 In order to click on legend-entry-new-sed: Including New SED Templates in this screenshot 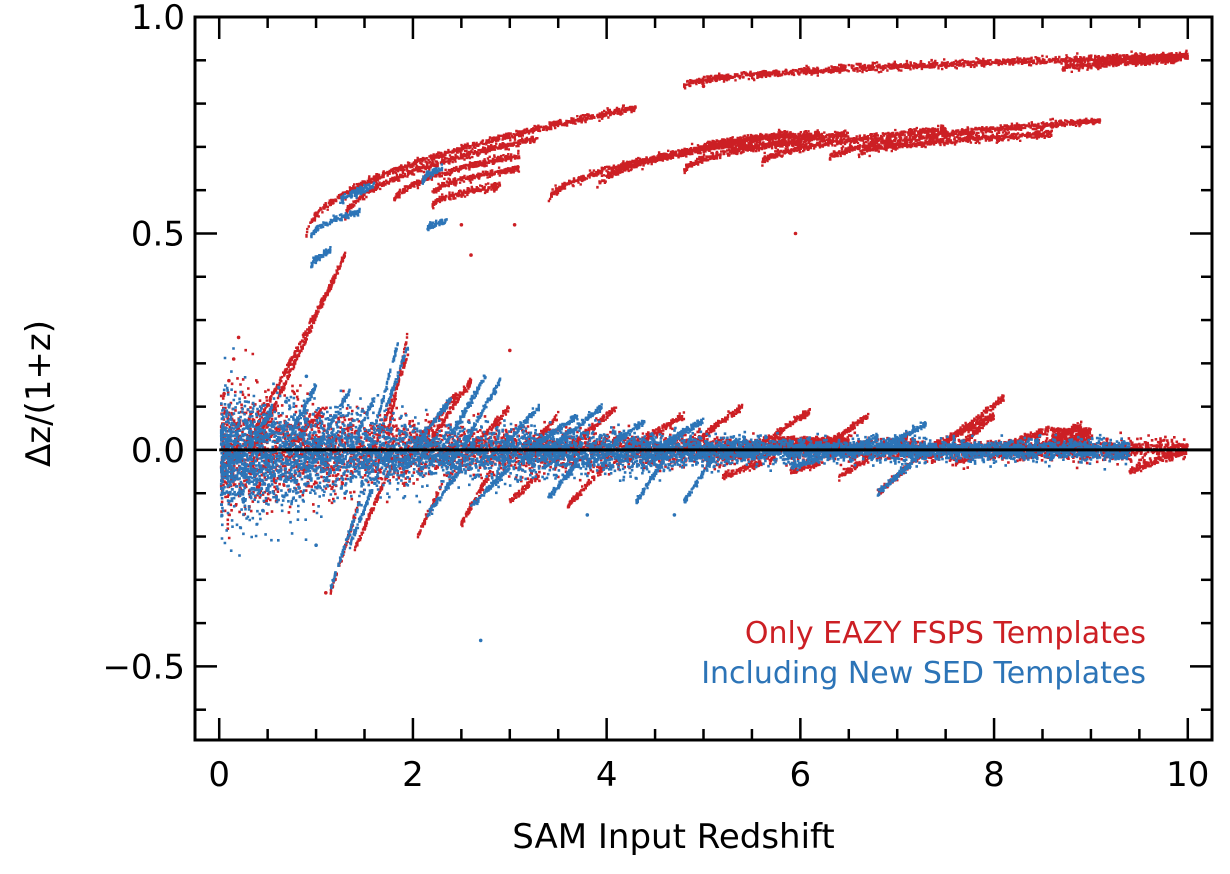, I will do `click(923, 673)`.